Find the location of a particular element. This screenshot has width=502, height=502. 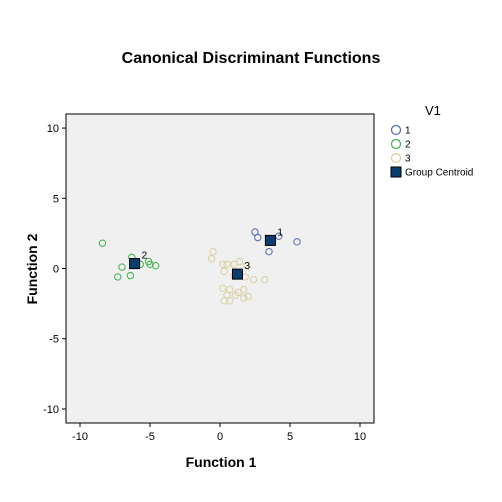

legend: V1 1 2 3 Group Centroid is located at coordinates (431, 141).